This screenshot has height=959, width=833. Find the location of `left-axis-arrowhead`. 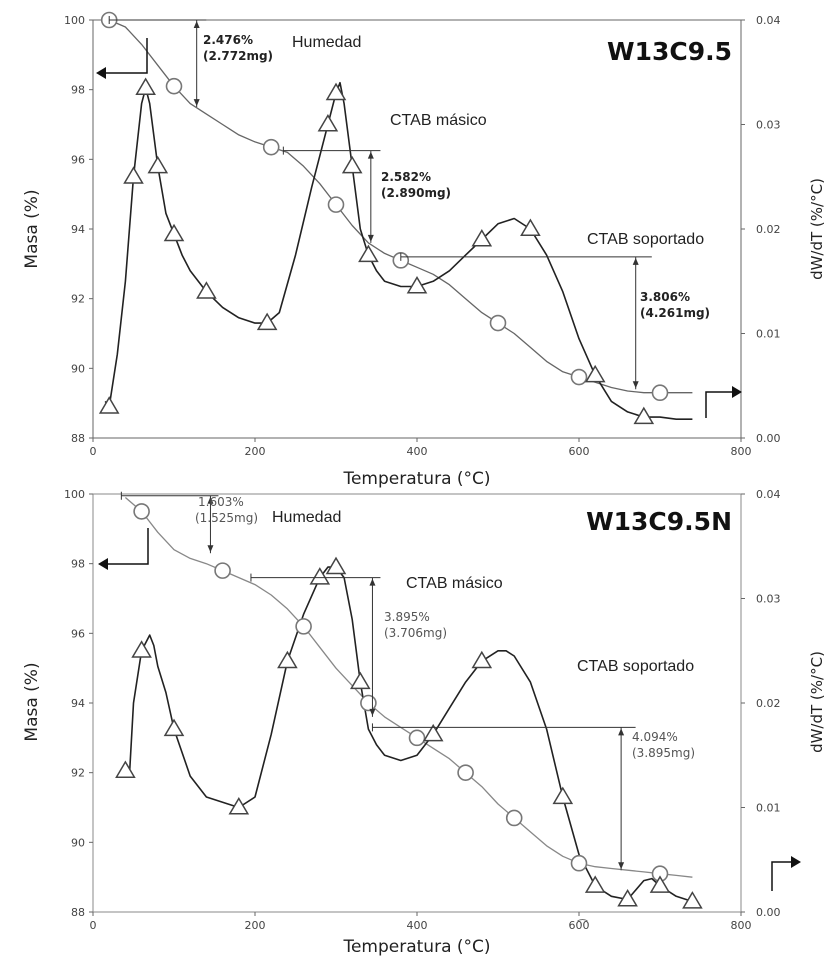

left-axis-arrowhead is located at coordinates (101, 73).